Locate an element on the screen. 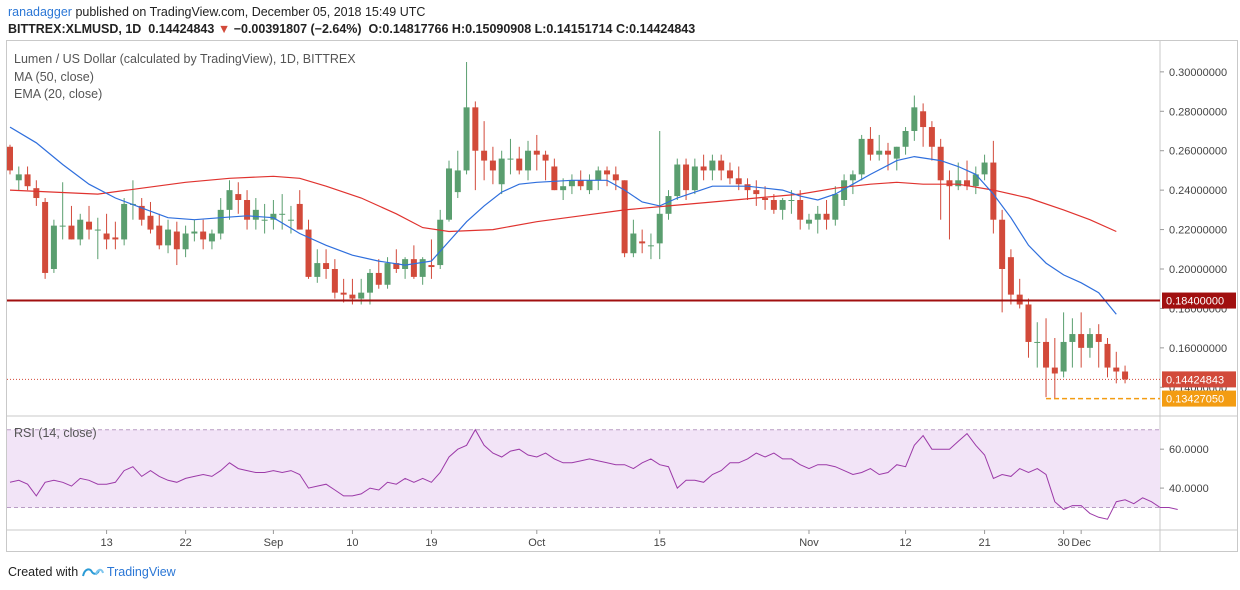 This screenshot has height=590, width=1240. price-tick-label: 0.16000000 is located at coordinates (1198, 349).